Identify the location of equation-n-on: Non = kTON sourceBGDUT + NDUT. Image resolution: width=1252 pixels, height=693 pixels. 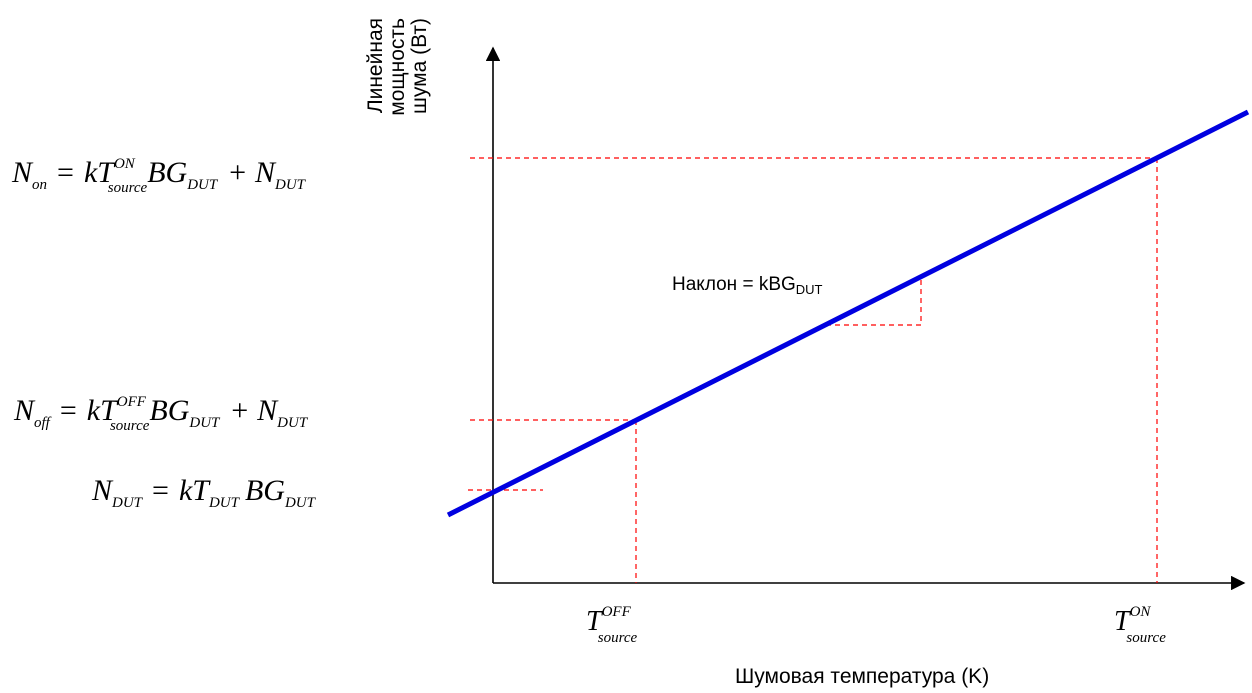
(159, 176).